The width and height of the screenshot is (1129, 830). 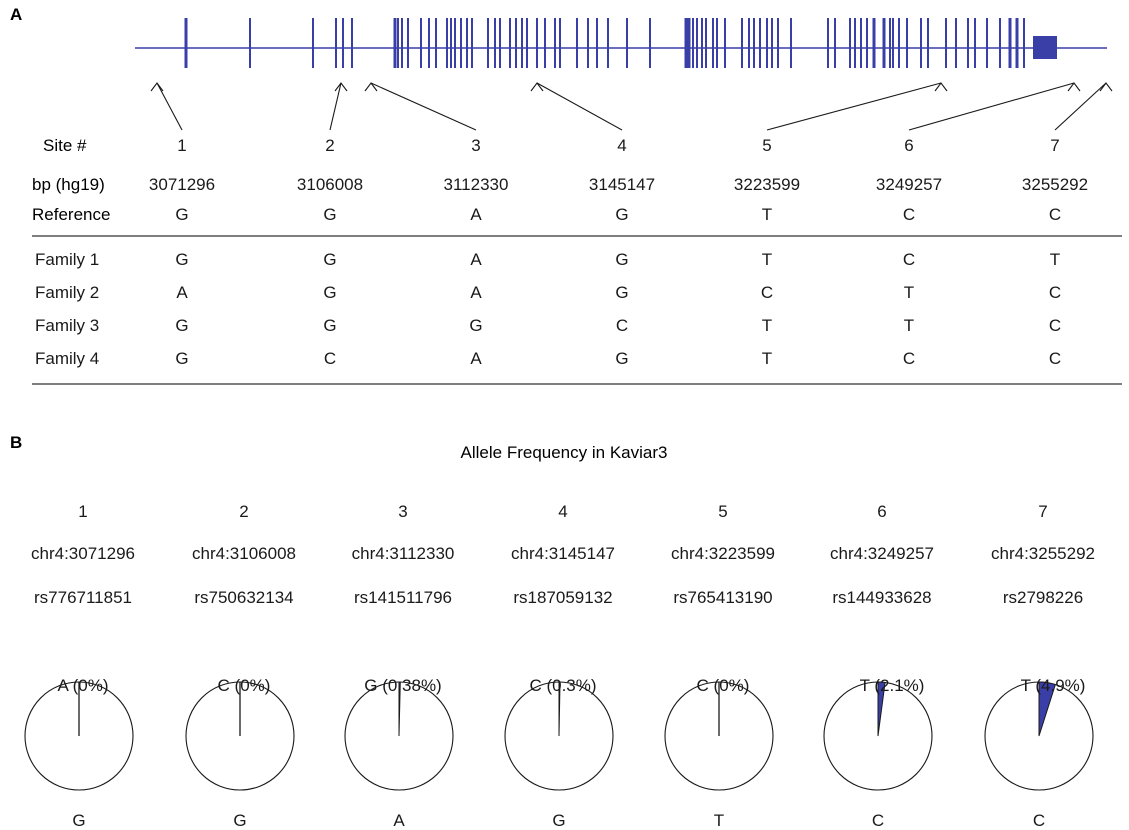 What do you see at coordinates (243, 511) in the screenshot?
I see `kaviar-site-number: 2` at bounding box center [243, 511].